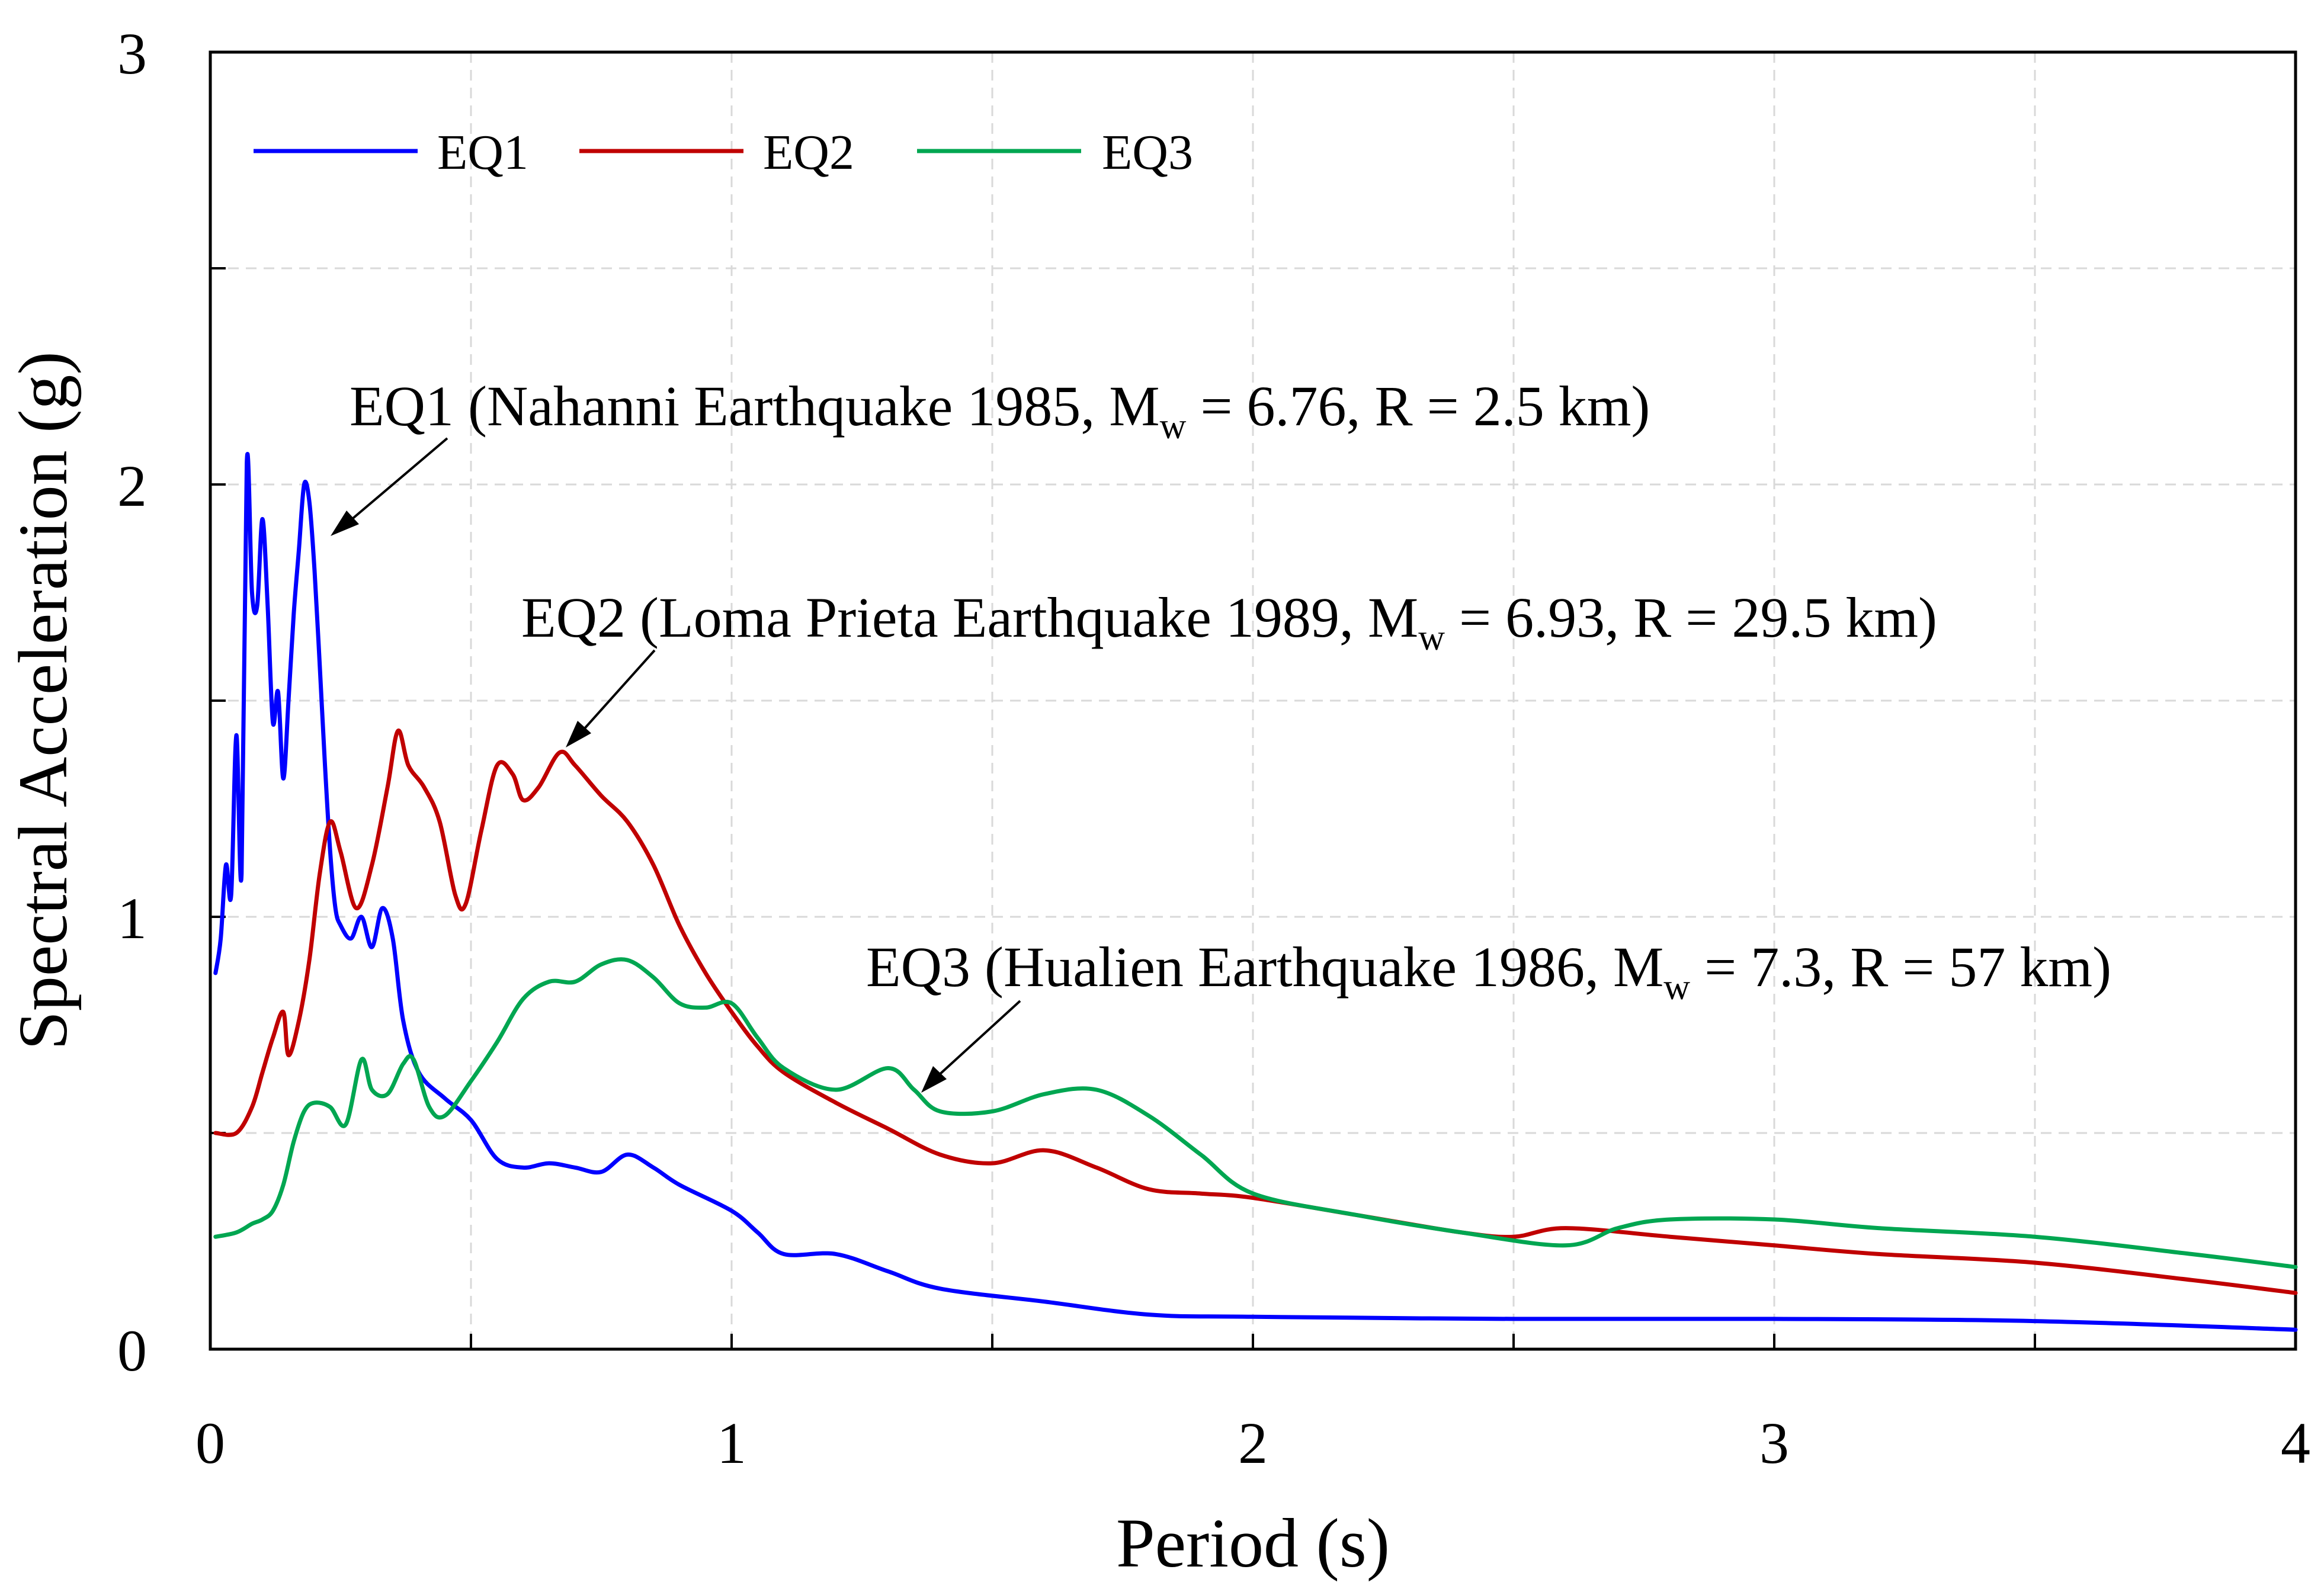 Image resolution: width=2324 pixels, height=1592 pixels. What do you see at coordinates (979, 1038) in the screenshot?
I see `annotation-arrow-eq3` at bounding box center [979, 1038].